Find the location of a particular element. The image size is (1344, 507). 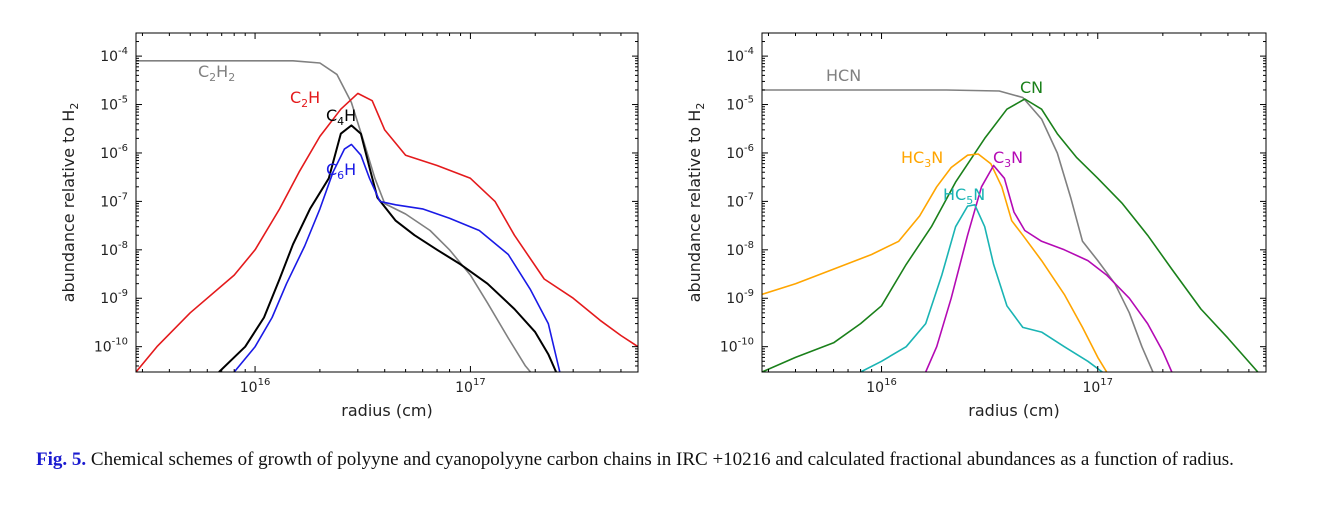

series-label-hcn: HCN is located at coordinates (843, 75).